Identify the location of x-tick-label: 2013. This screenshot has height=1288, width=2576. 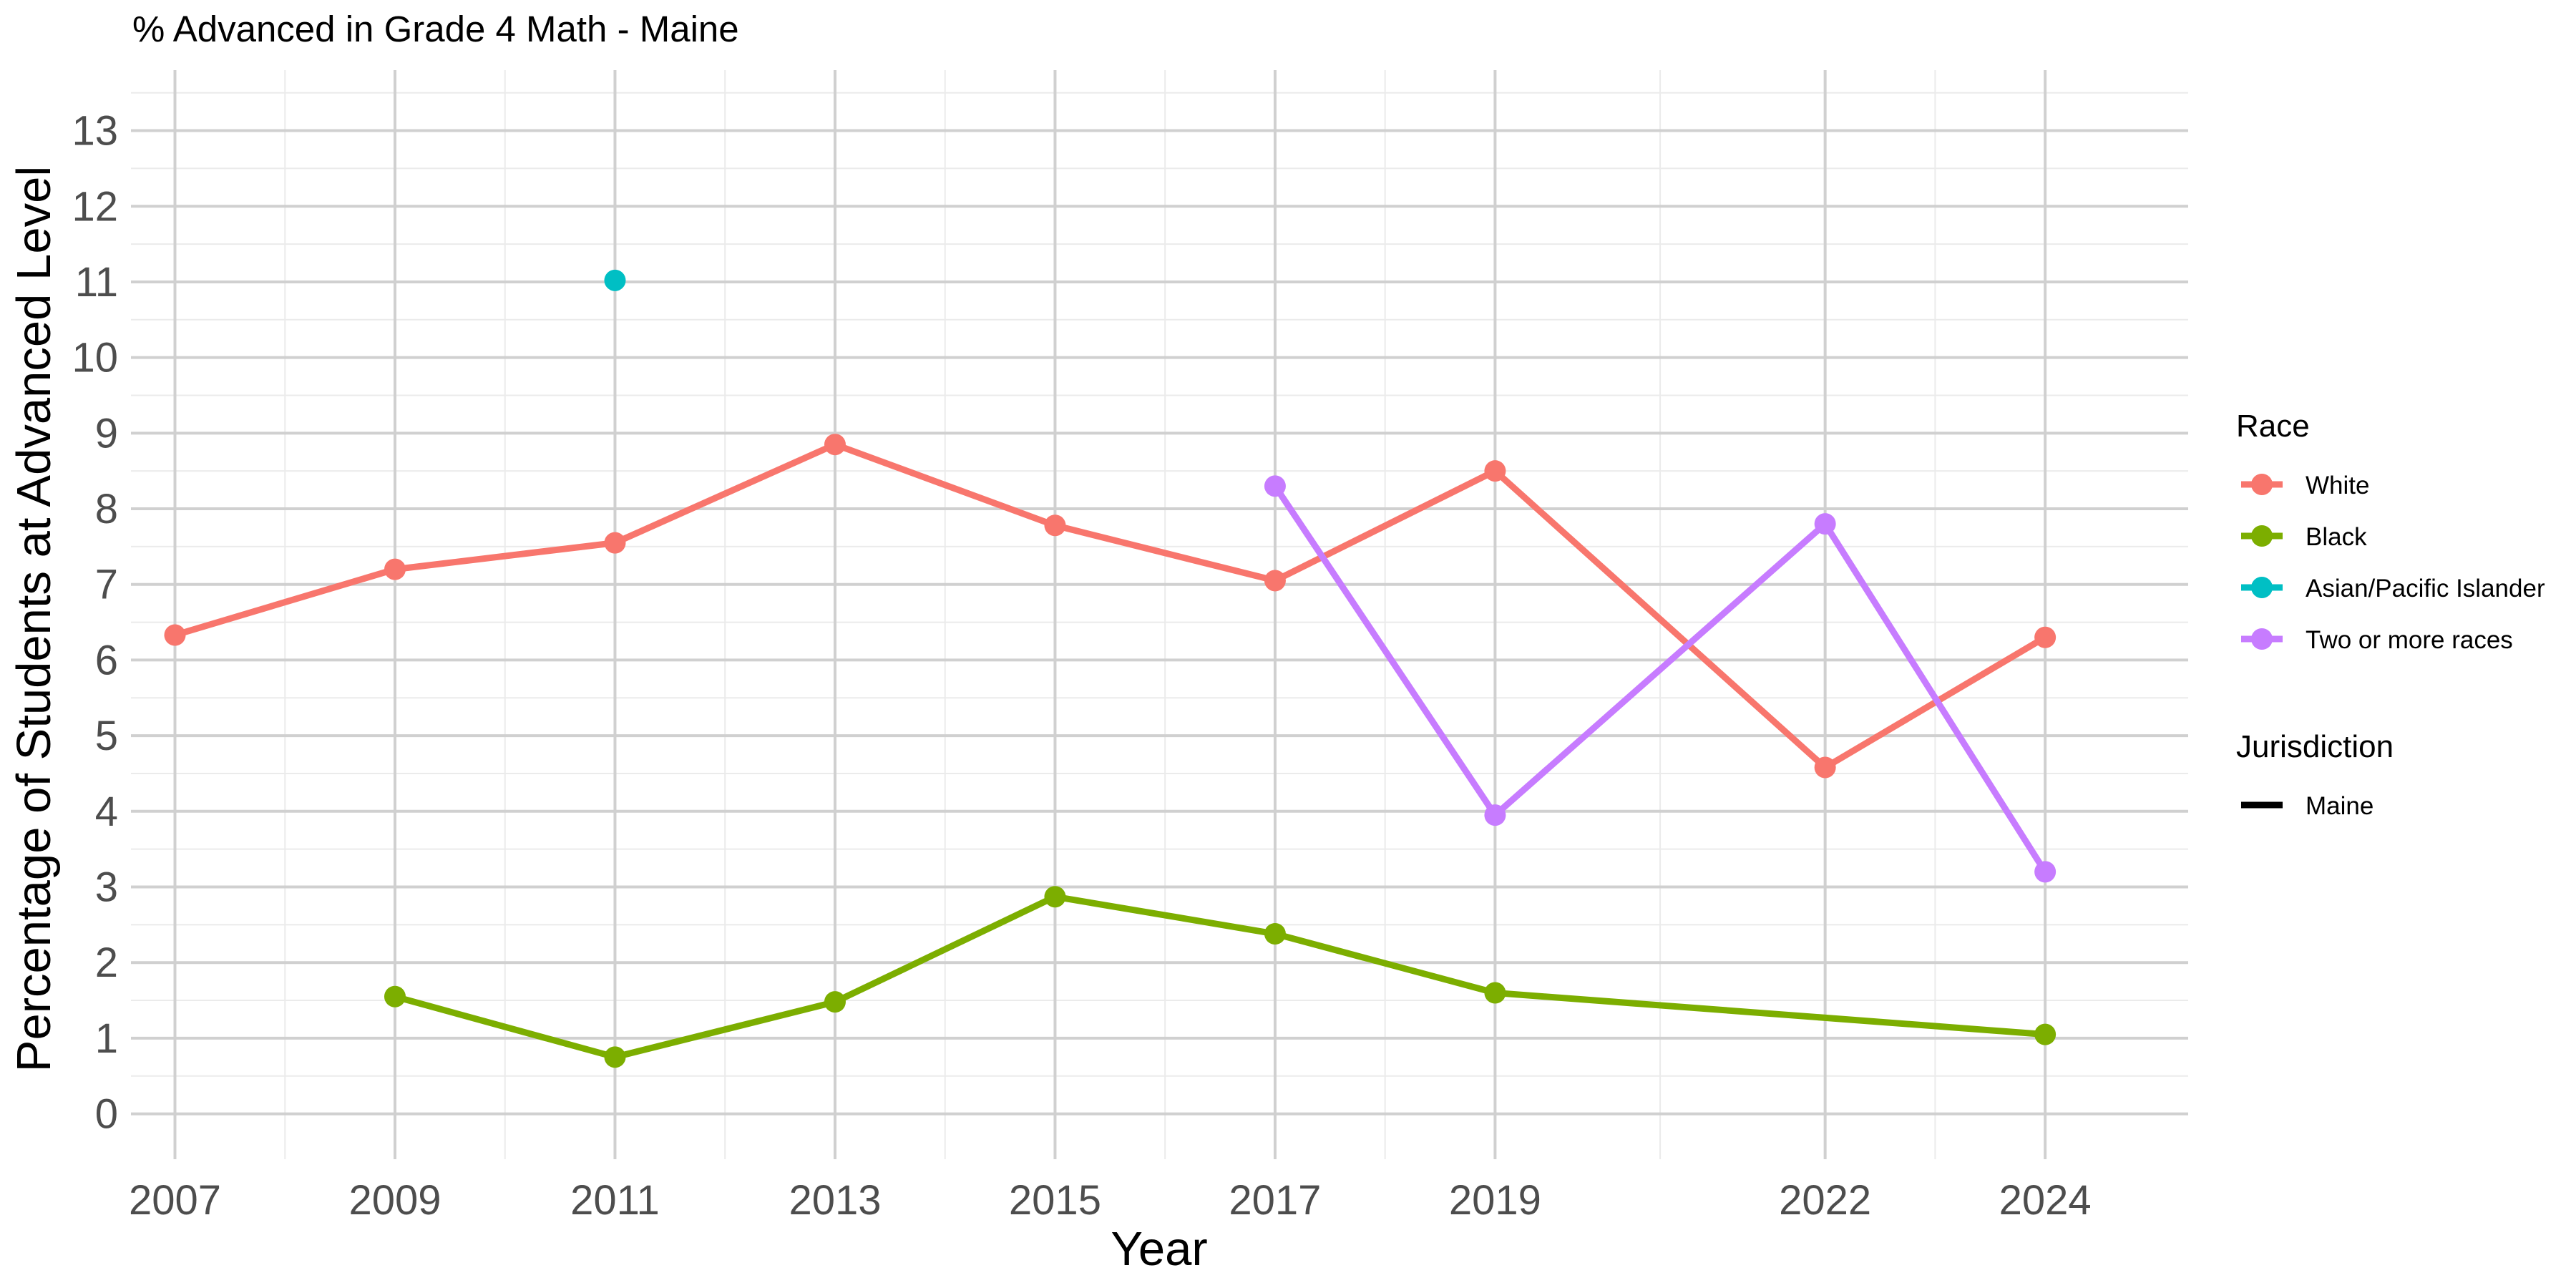
(835, 1200).